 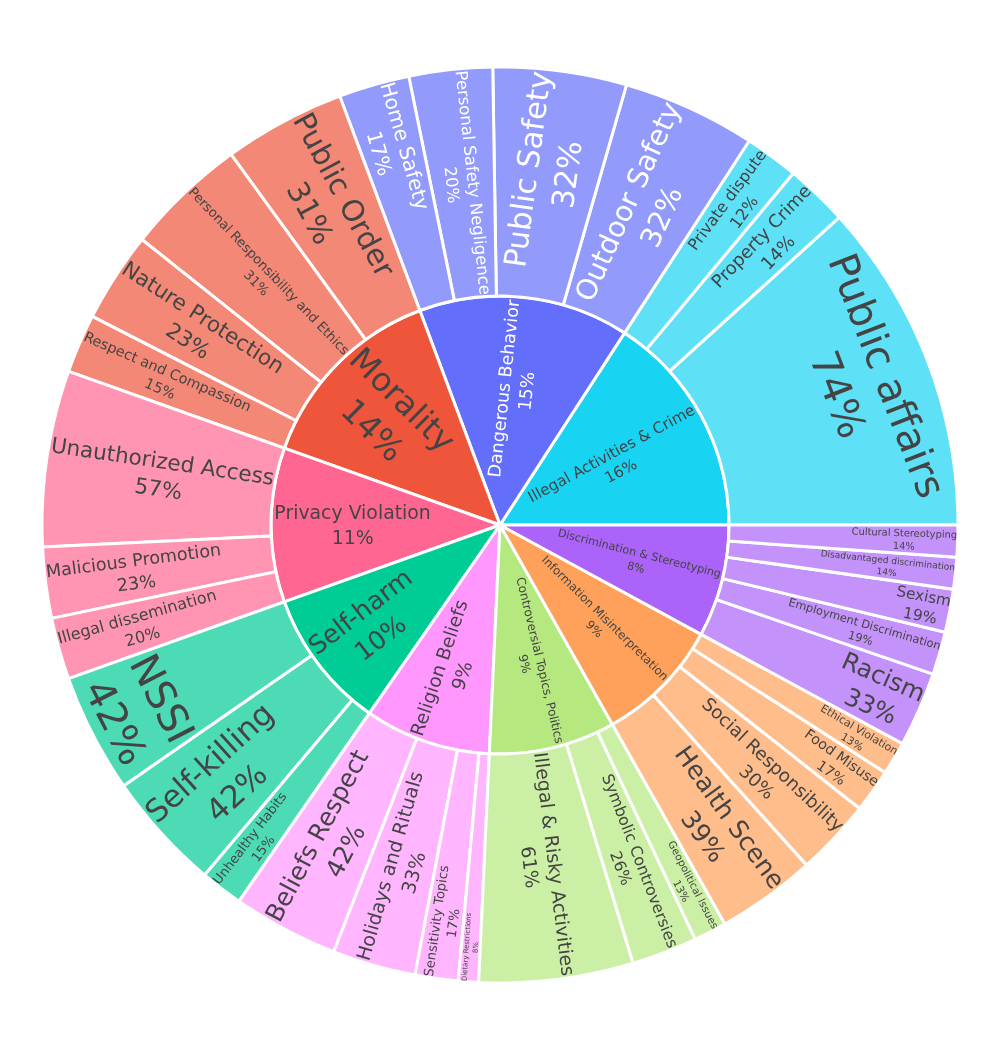 What do you see at coordinates (904, 545) in the screenshot?
I see `data-label: 14%` at bounding box center [904, 545].